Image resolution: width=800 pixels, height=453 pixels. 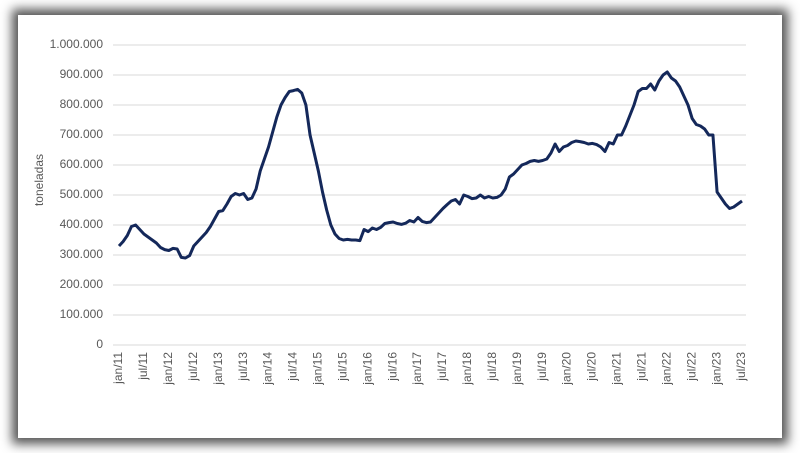 I want to click on x-tick-label: jul/14, so click(x=293, y=367).